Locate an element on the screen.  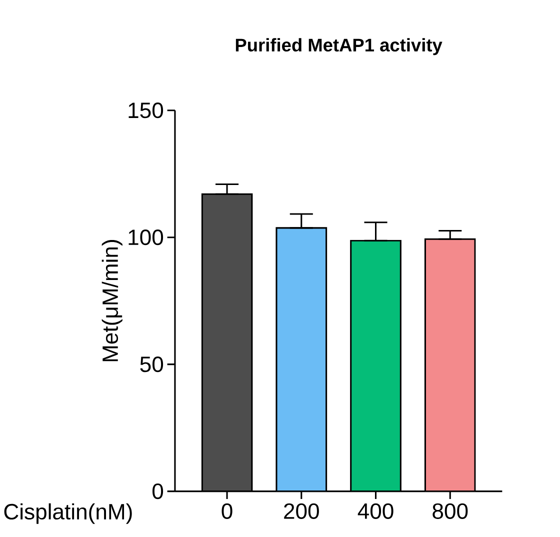
x-tick-label: 400 is located at coordinates (376, 511).